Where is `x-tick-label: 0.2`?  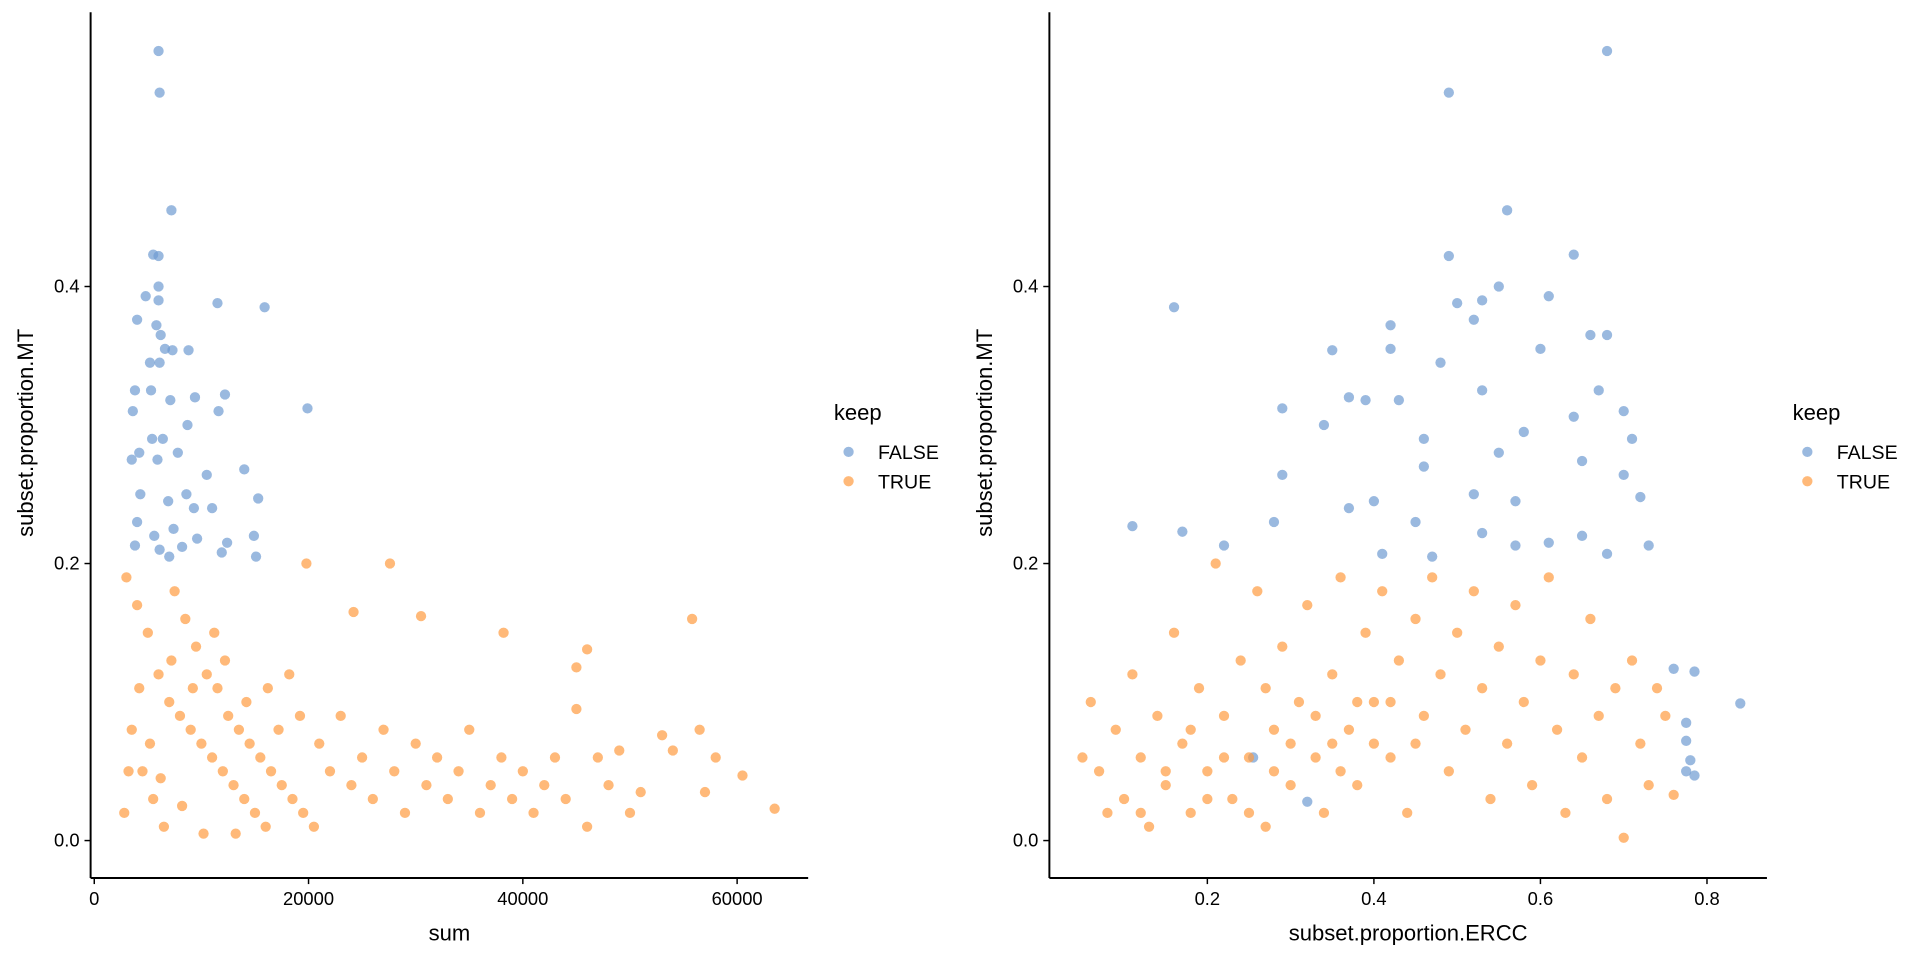 x-tick-label: 0.2 is located at coordinates (1208, 898).